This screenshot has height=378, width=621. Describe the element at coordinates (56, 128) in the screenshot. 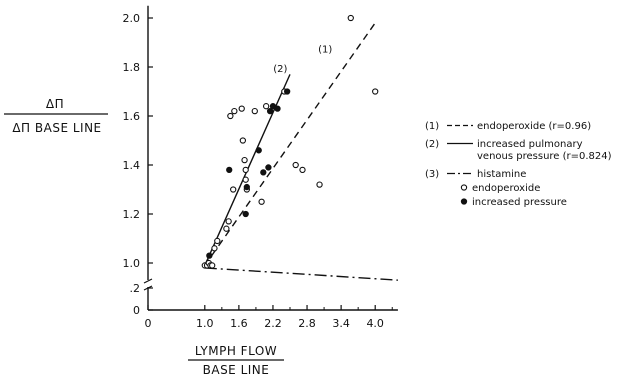

I see `y-axis-title-denominator: ΔΠ BASE LINE` at that location.